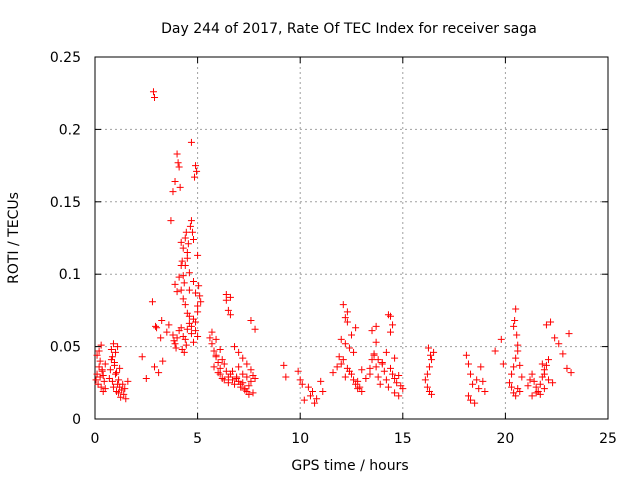  I want to click on y-tick-label: 0.05, so click(65, 348).